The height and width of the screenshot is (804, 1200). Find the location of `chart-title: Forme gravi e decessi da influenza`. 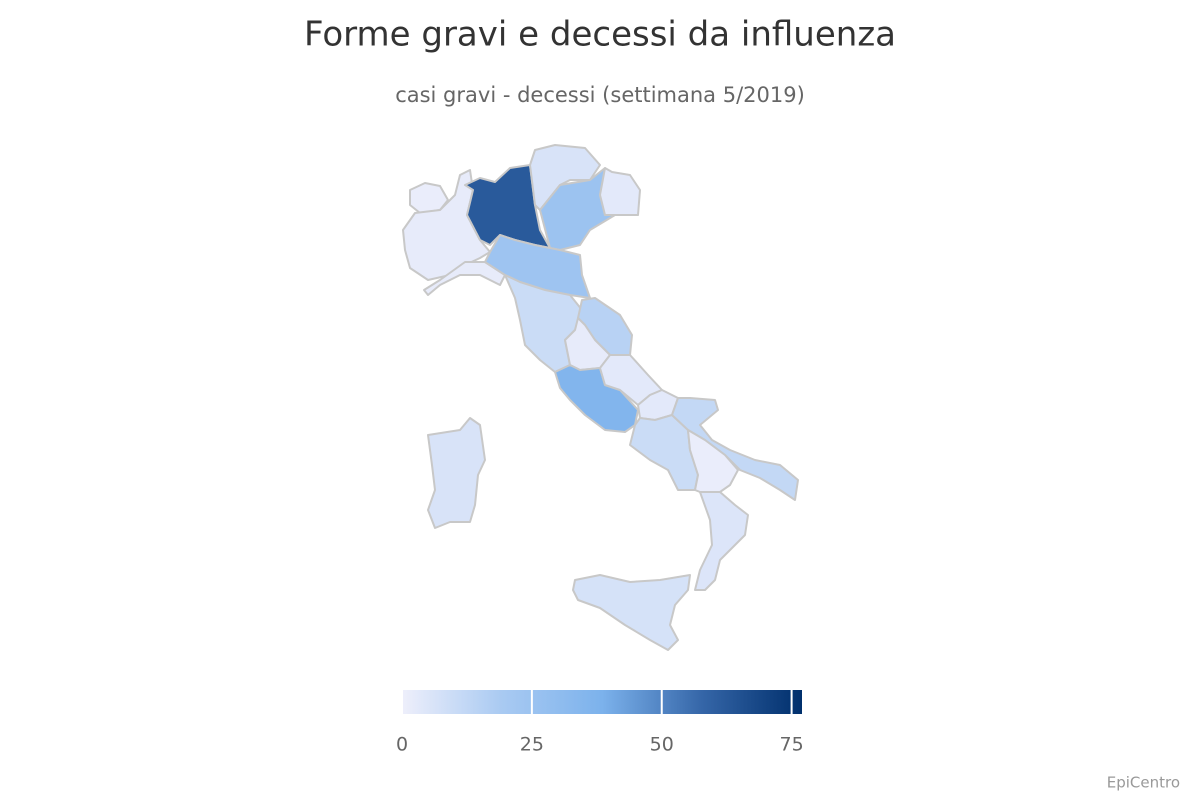

chart-title: Forme gravi e decessi da influenza is located at coordinates (600, 35).